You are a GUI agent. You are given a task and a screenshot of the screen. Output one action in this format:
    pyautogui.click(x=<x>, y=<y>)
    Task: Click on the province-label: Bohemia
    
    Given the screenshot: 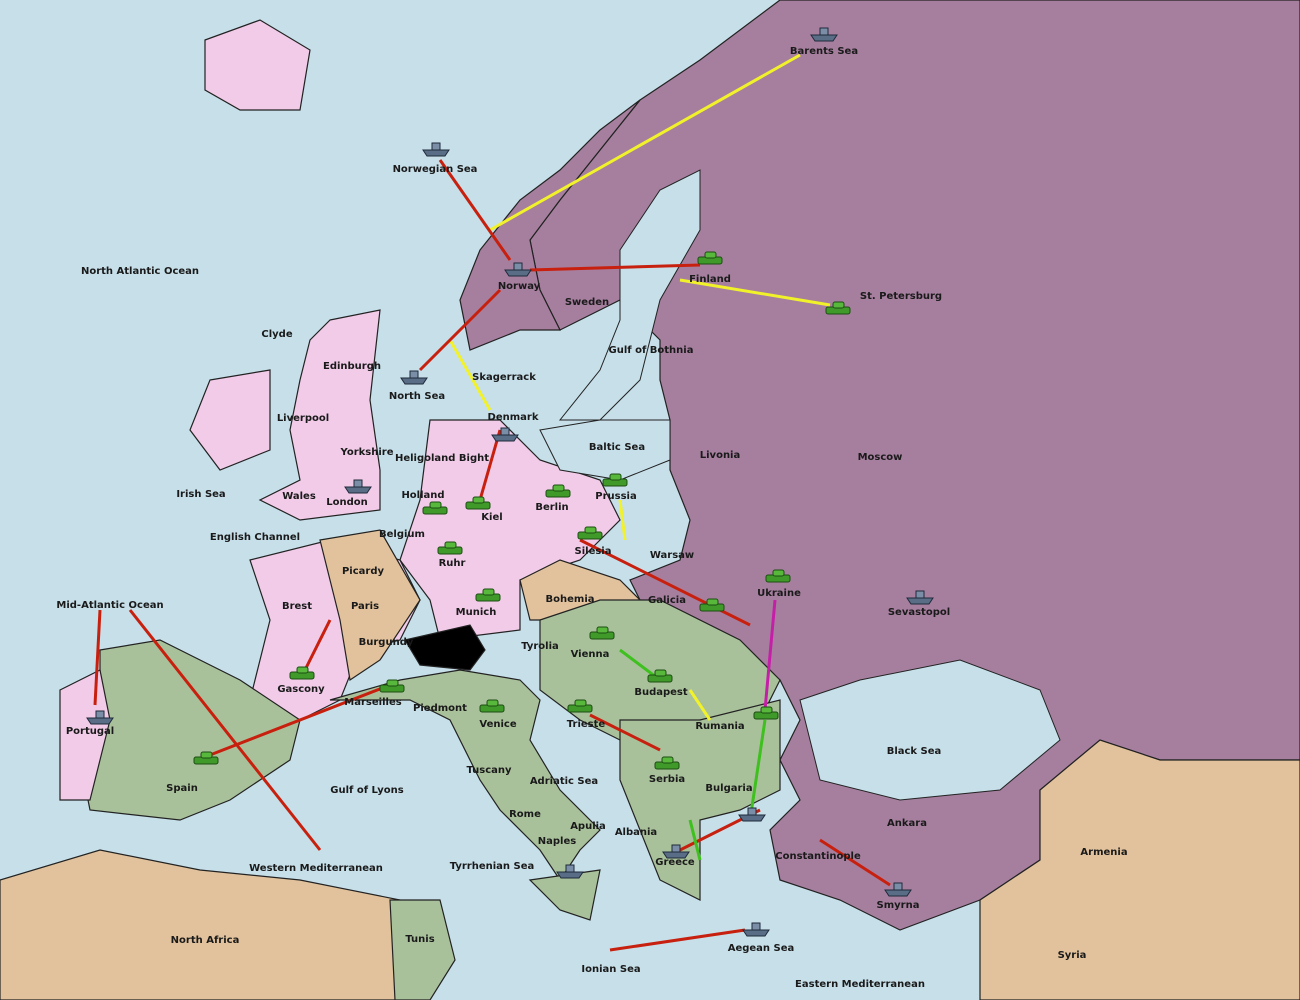 What is the action you would take?
    pyautogui.click(x=570, y=599)
    